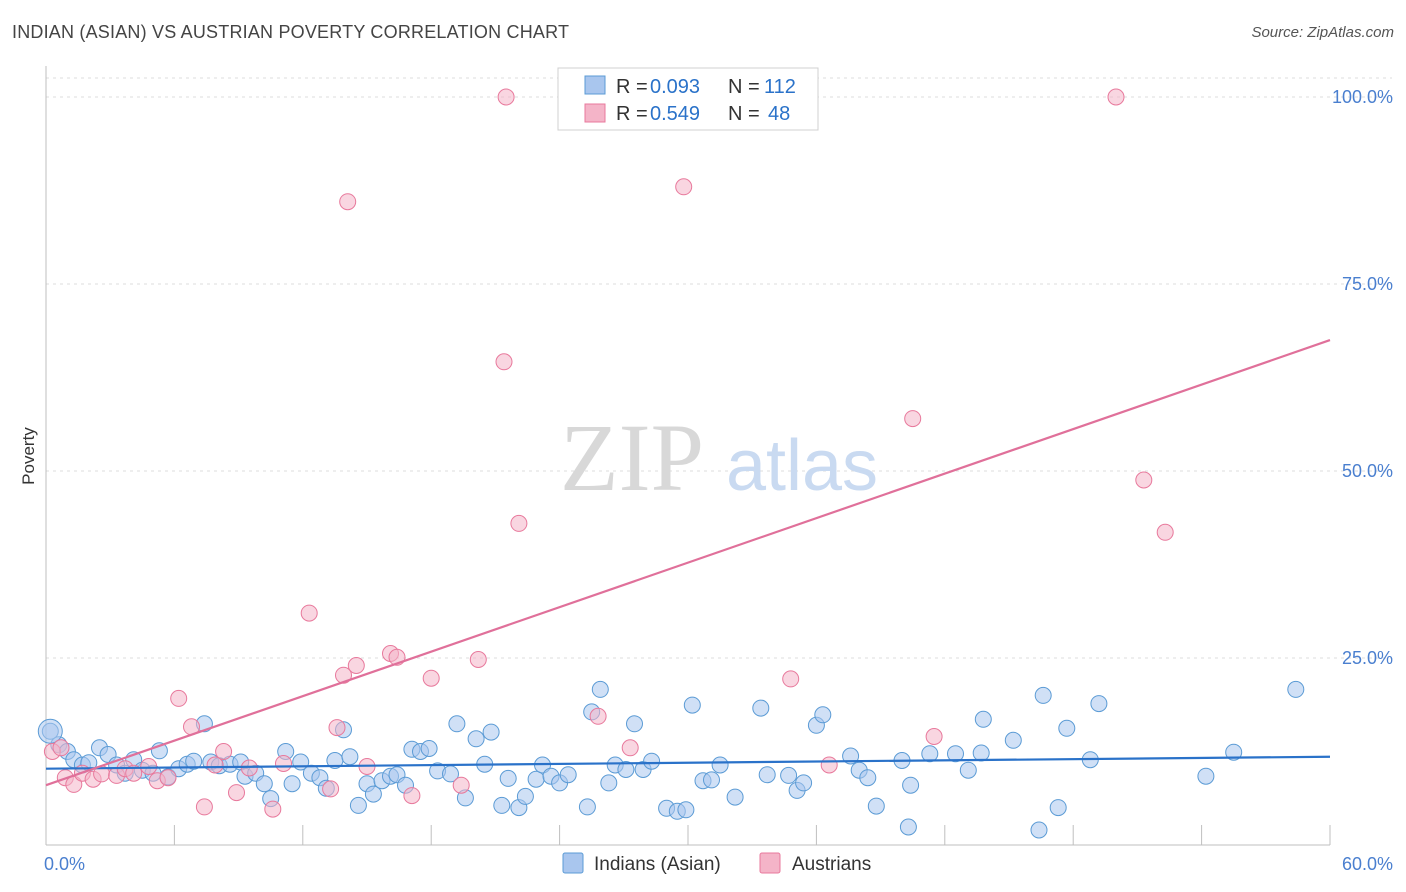 The image size is (1406, 892). I want to click on watermark-zip: ZIP, so click(632, 457).